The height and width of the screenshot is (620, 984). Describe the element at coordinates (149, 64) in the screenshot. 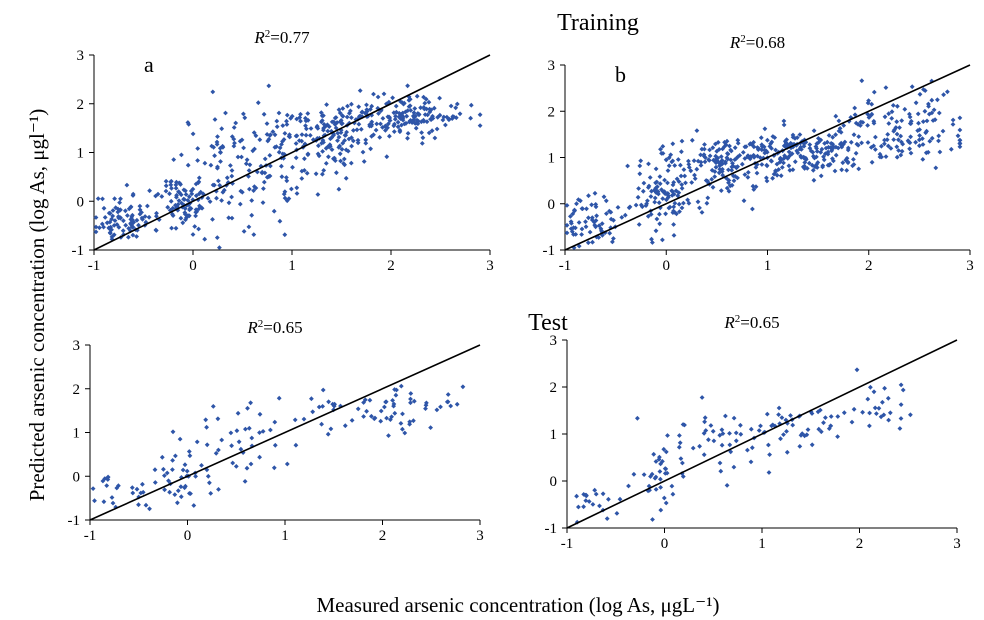

I see `panel-letter: a` at that location.